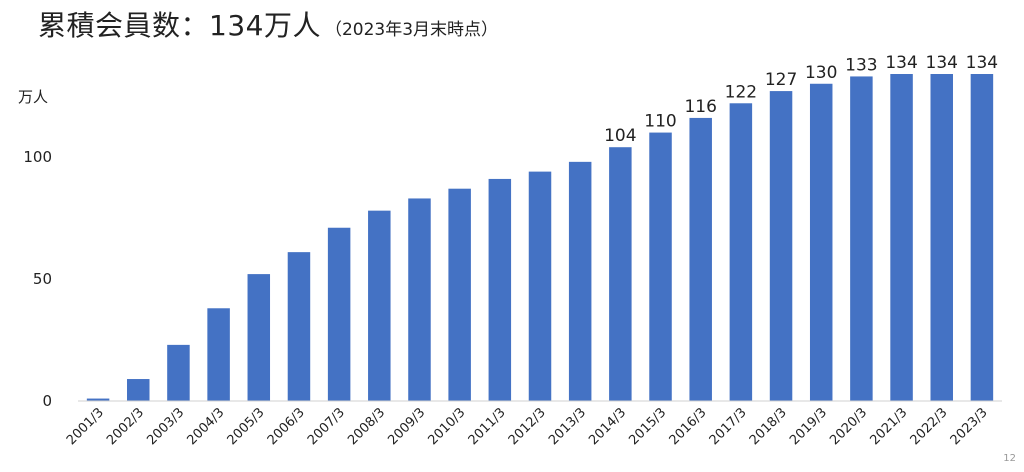 Image resolution: width=1024 pixels, height=472 pixels. I want to click on x-tick-label: 2021/3, so click(888, 426).